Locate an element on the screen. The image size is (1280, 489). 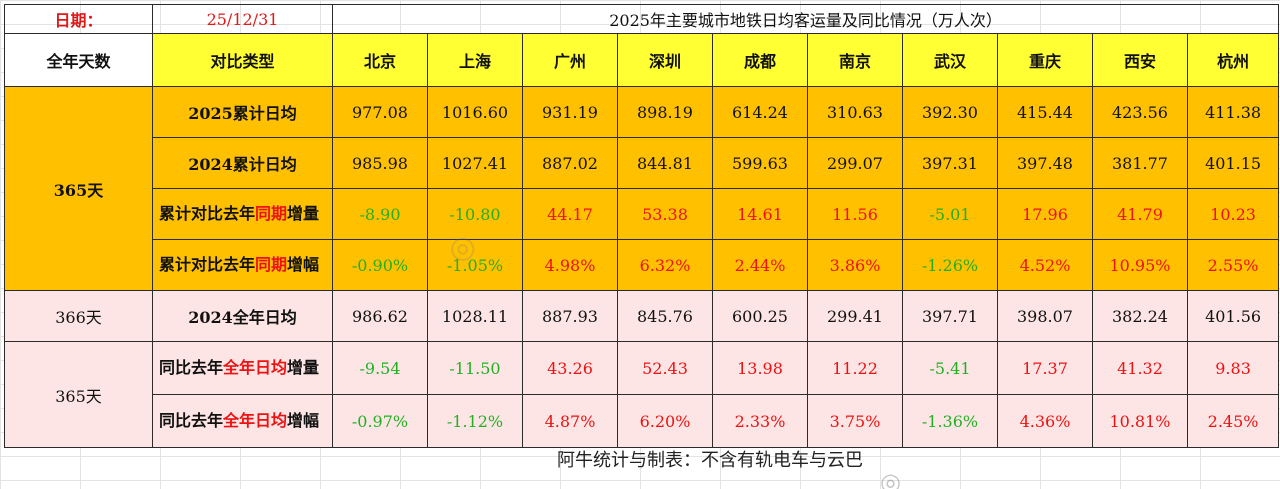
label-part: 累计对比去年 is located at coordinates (207, 213).